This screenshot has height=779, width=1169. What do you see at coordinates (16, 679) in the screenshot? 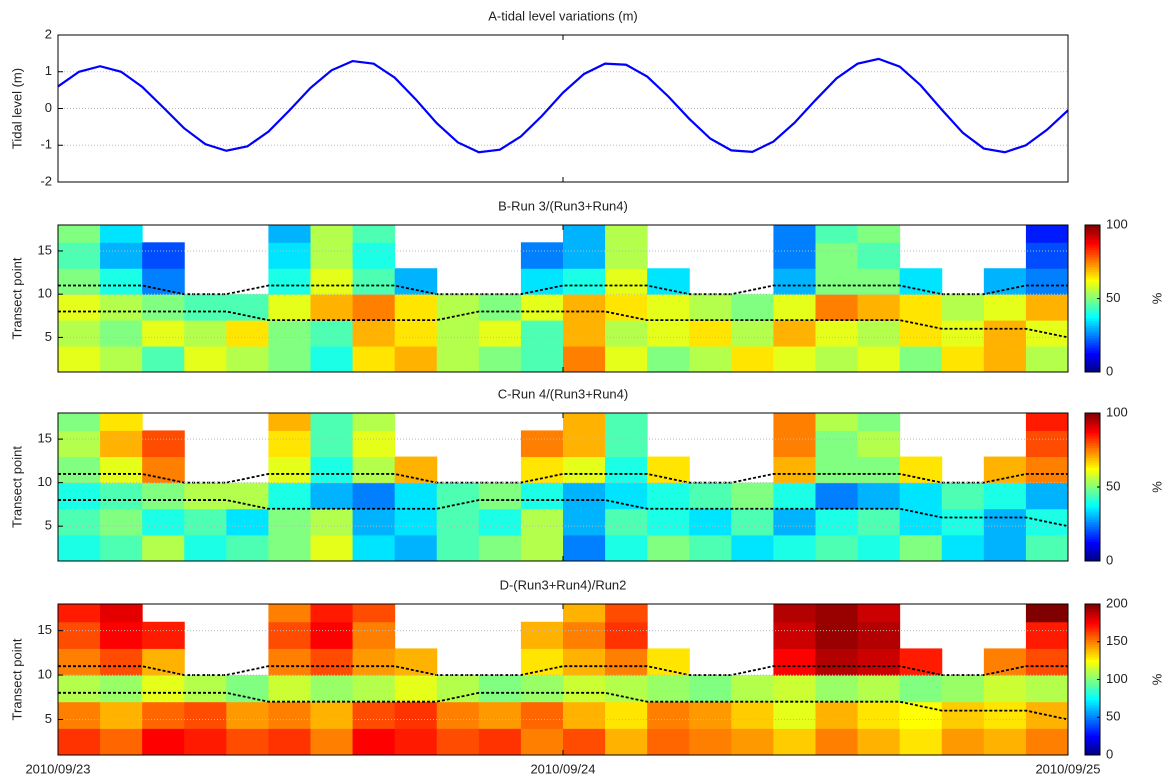
I see `y-axis-label: Transect point` at bounding box center [16, 679].